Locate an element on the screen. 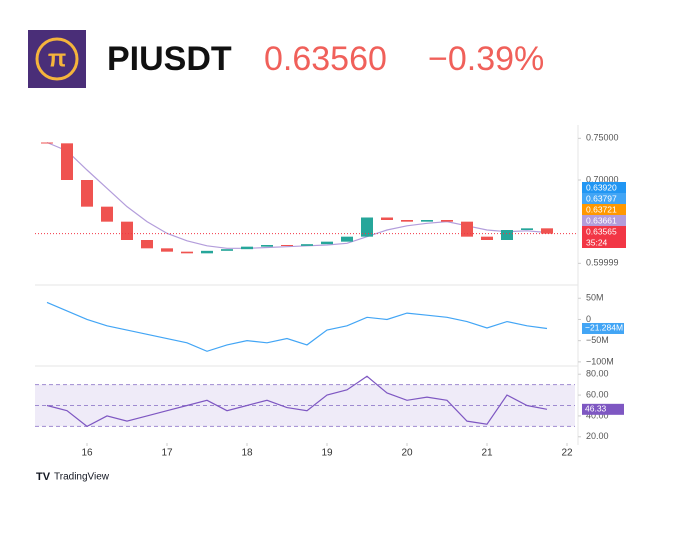 Image resolution: width=677 pixels, height=552 pixels. price-badge-label: 0.63565 is located at coordinates (601, 231).